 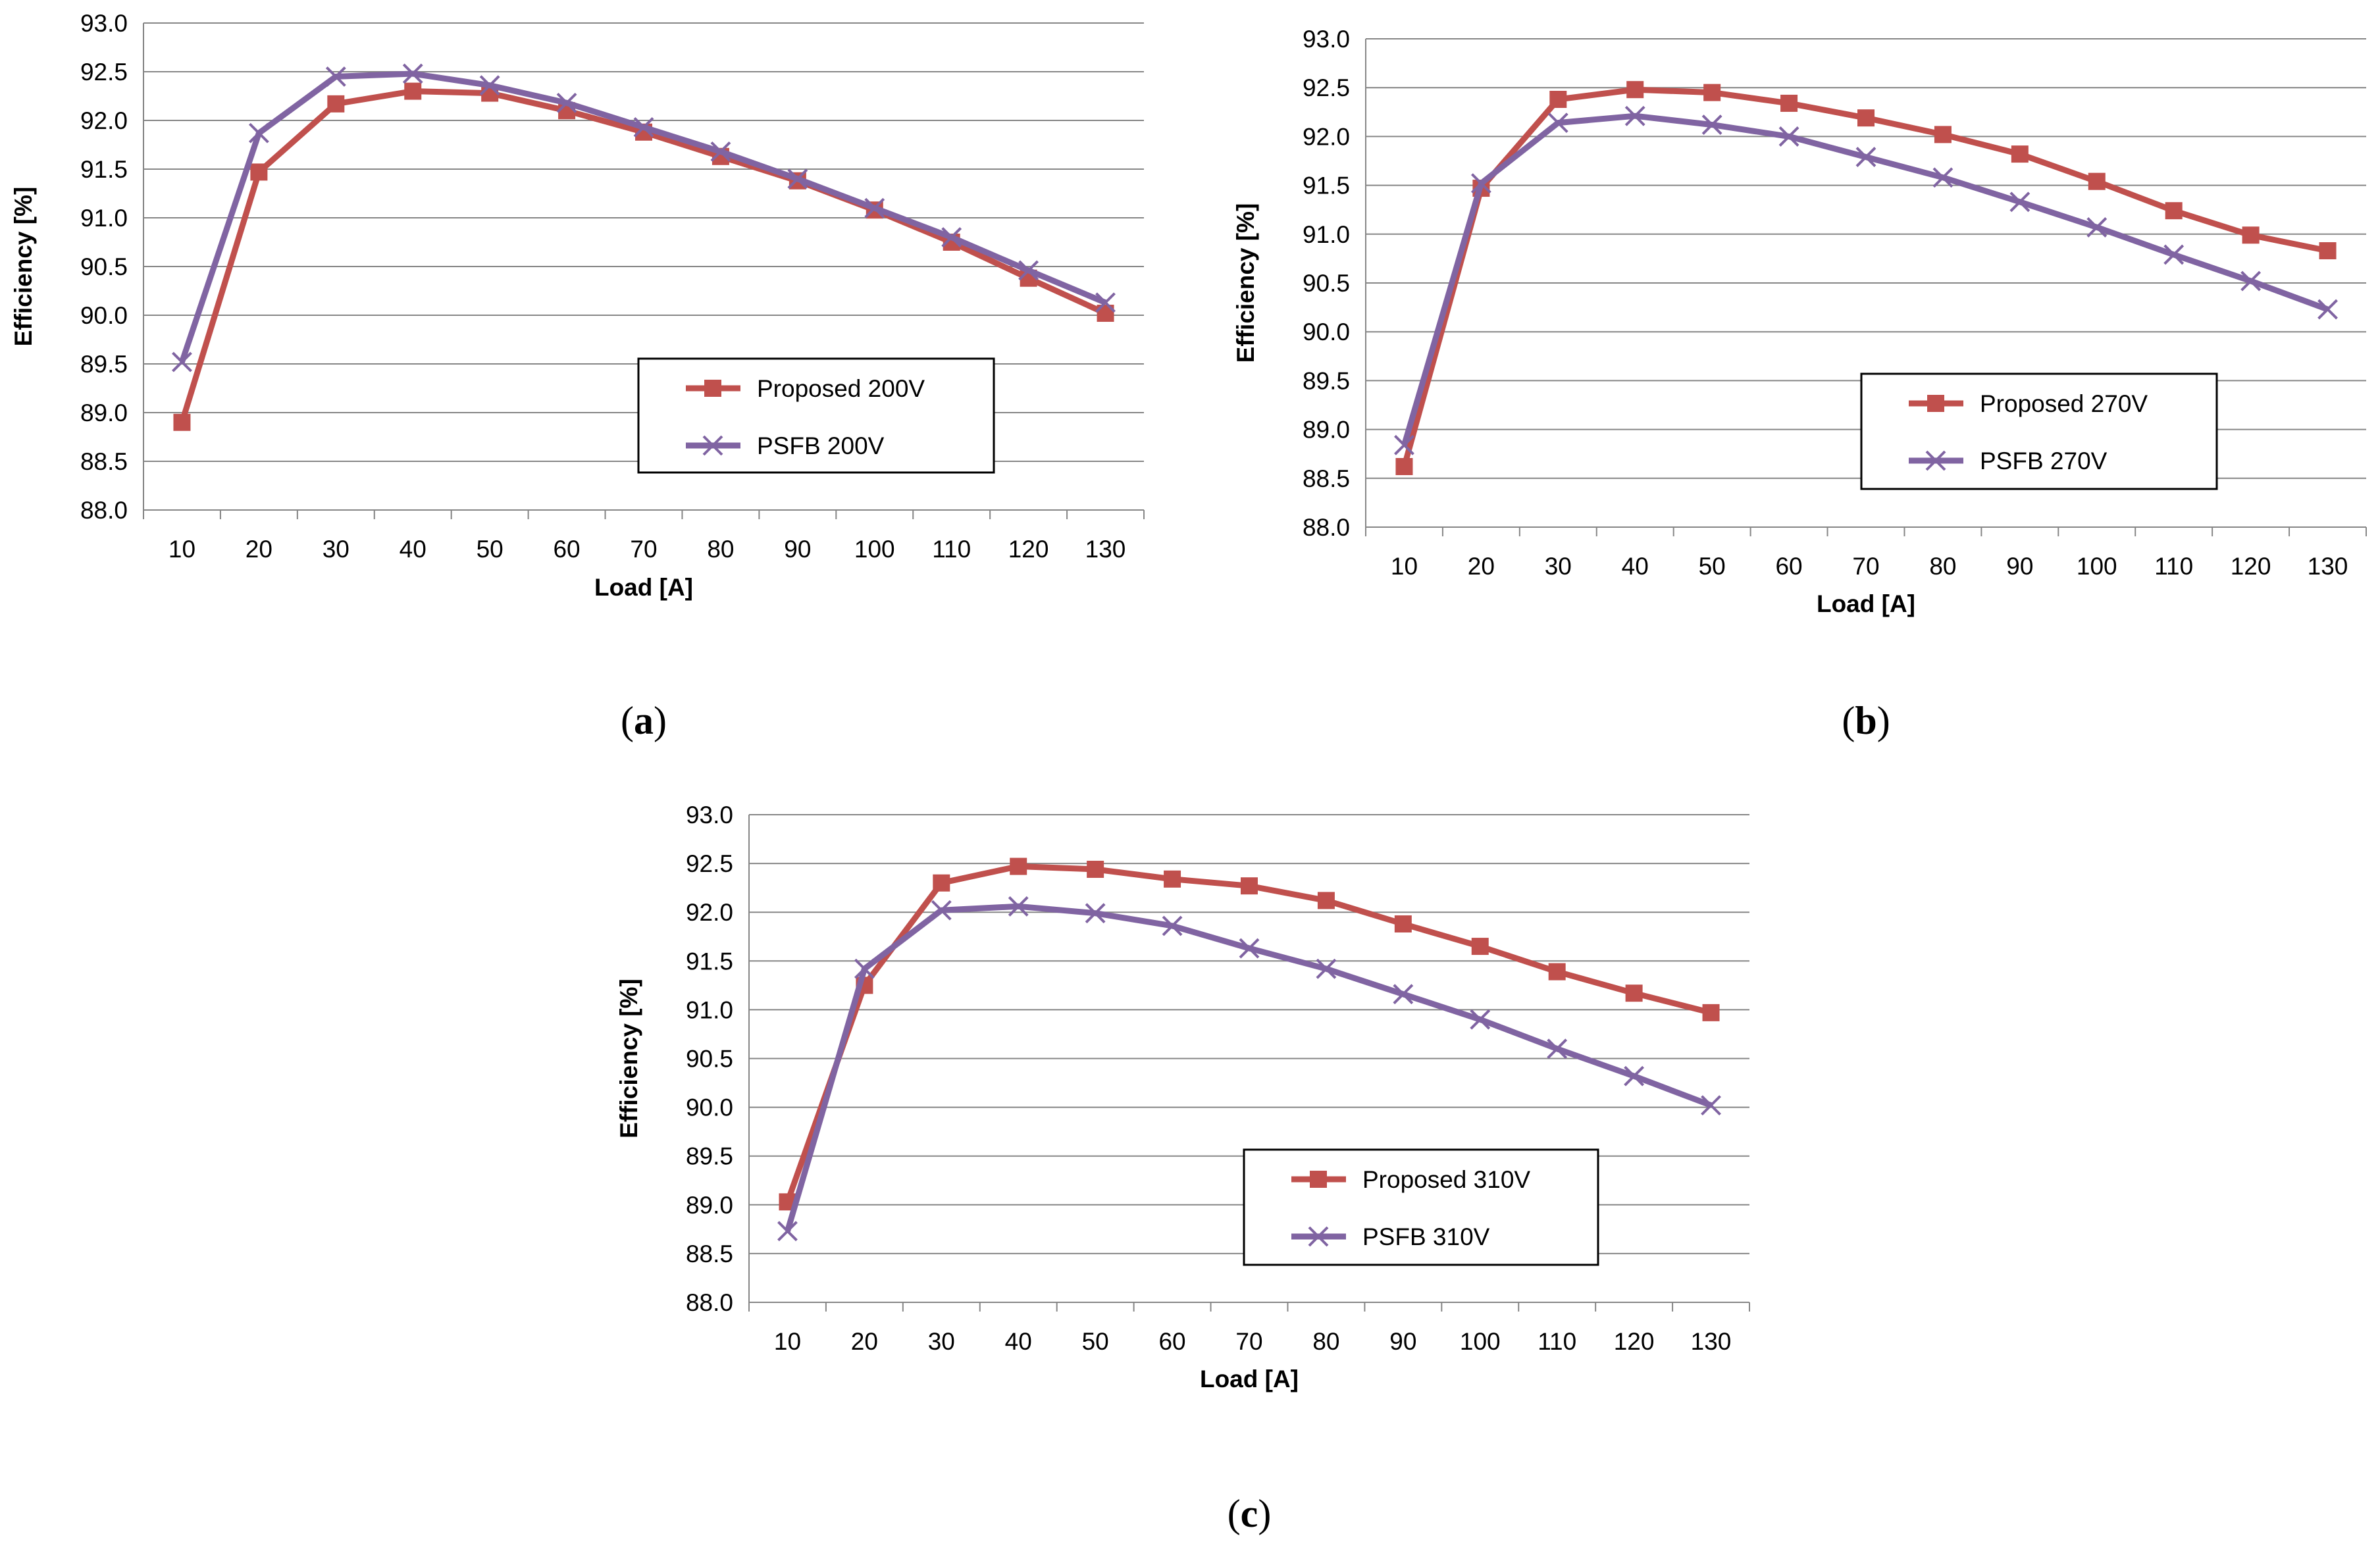 What do you see at coordinates (1245, 283) in the screenshot?
I see `y-axis-title: Efficiency [%]` at bounding box center [1245, 283].